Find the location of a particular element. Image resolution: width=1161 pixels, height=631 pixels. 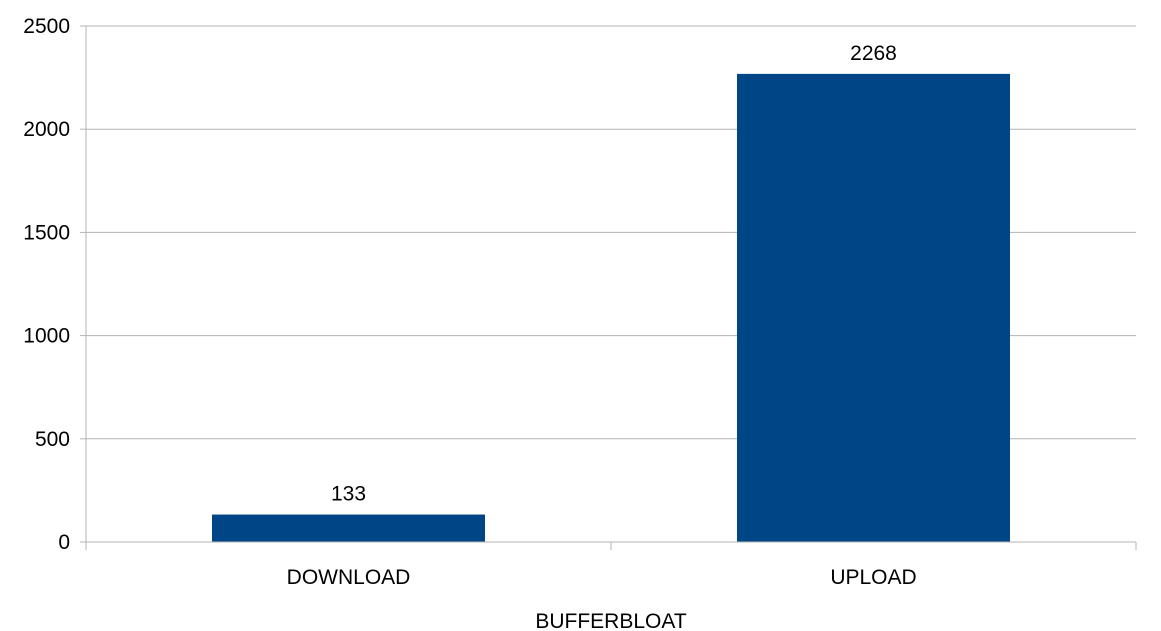

y-tick-label: 1000 is located at coordinates (46, 336).